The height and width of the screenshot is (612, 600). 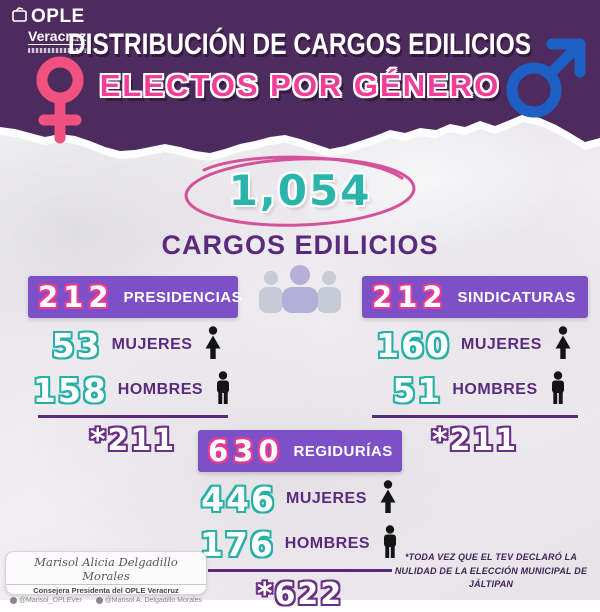 I want to click on total-value: 1,054, so click(x=300, y=190).